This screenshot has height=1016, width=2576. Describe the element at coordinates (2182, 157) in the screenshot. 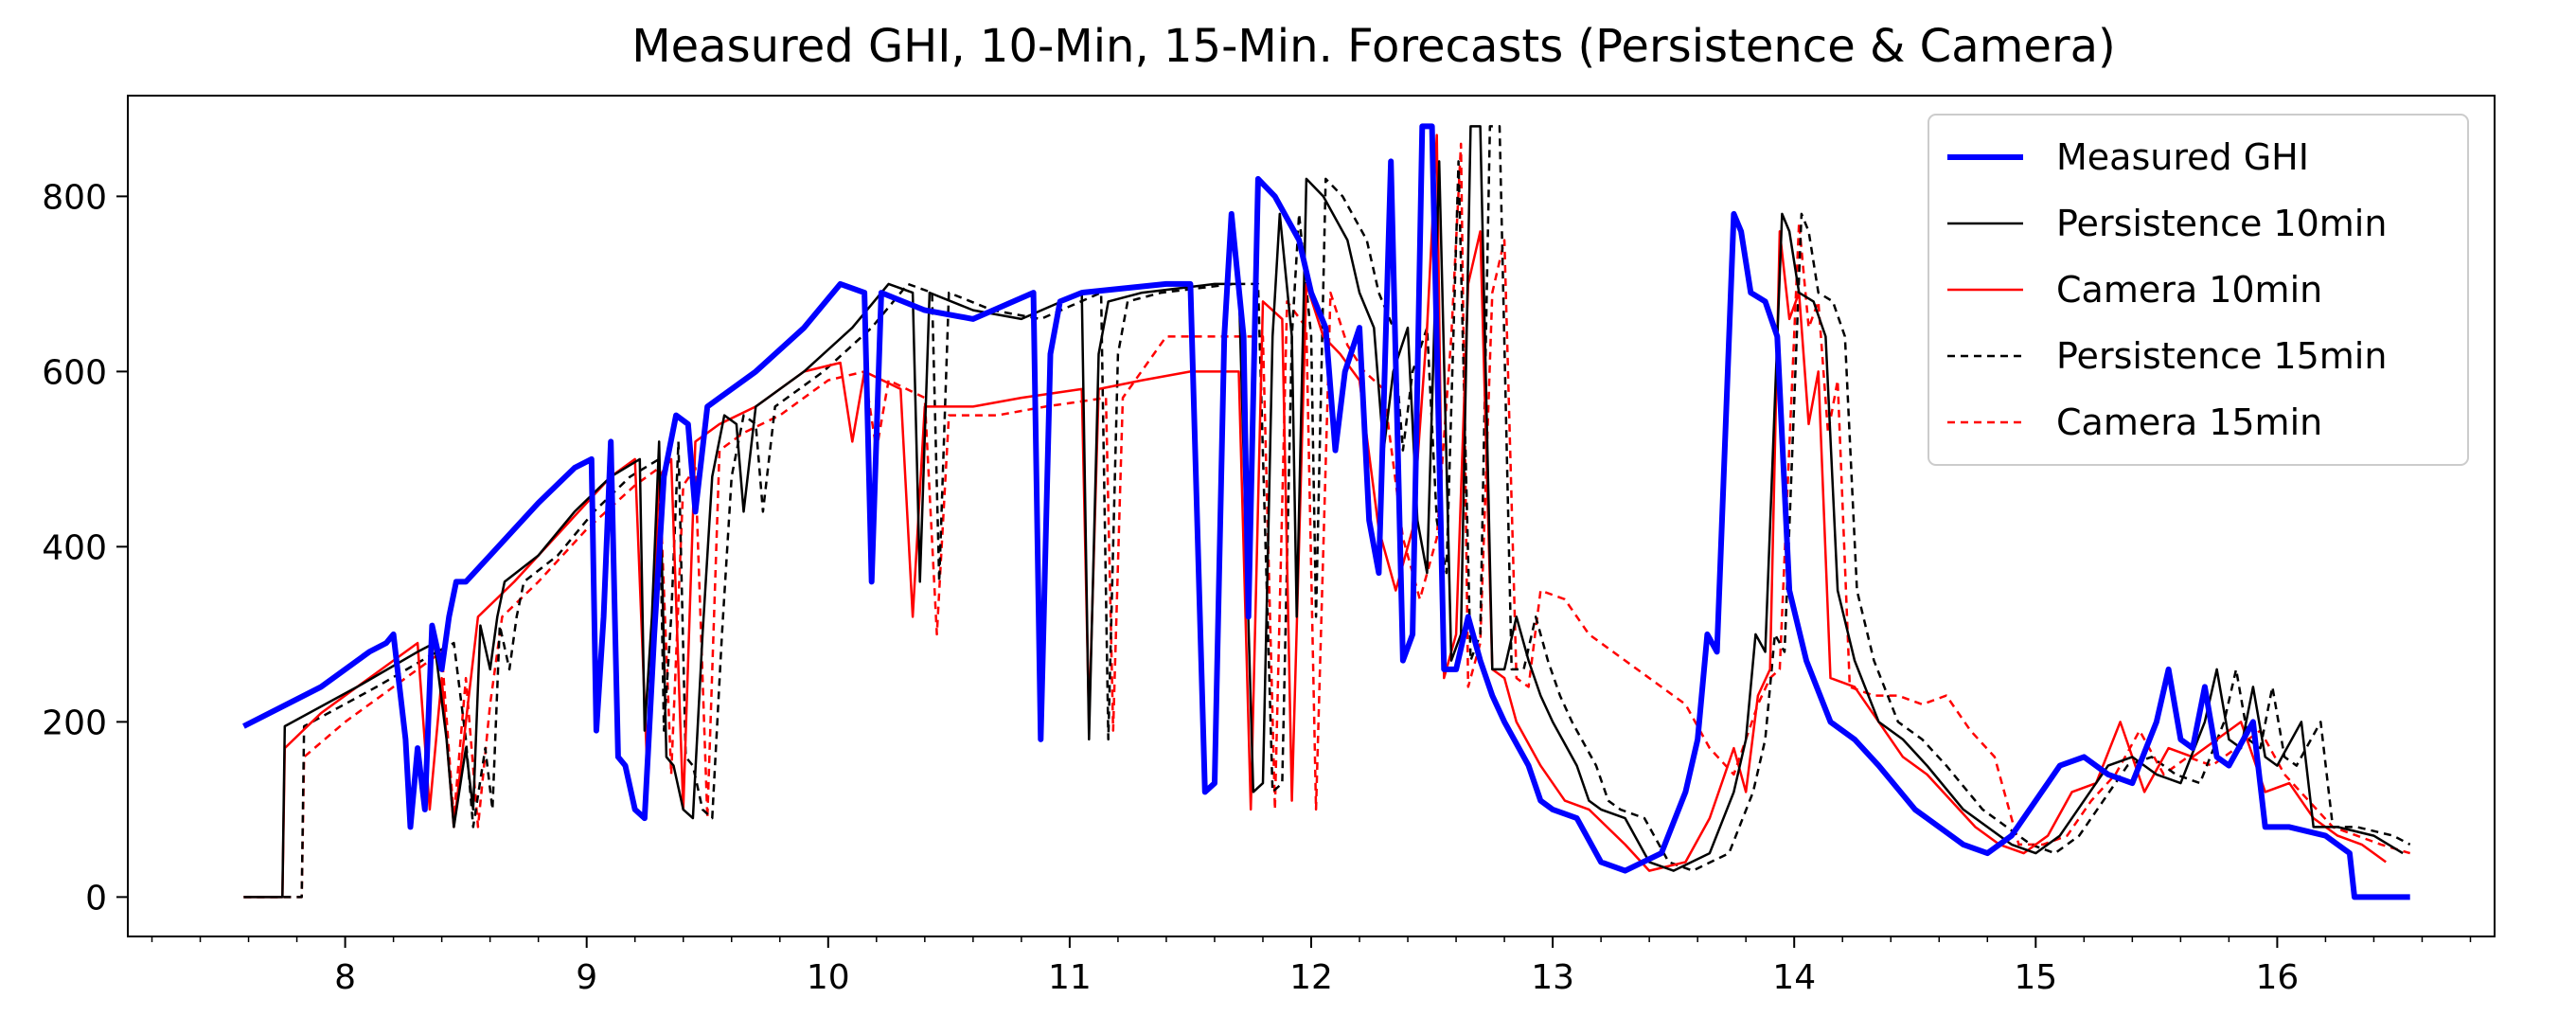

I see `legend-label: Measured GHI` at that location.